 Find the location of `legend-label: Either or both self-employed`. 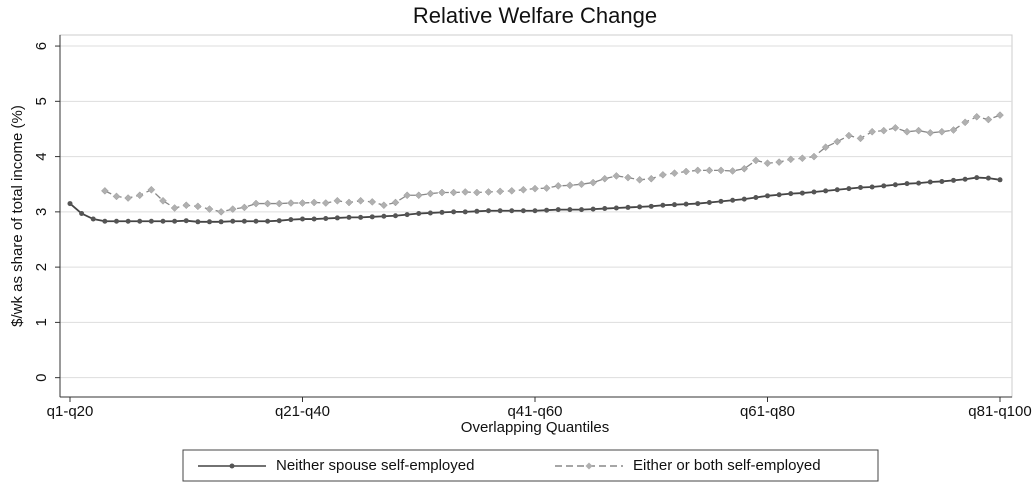

legend-label: Either or both self-employed is located at coordinates (727, 465).